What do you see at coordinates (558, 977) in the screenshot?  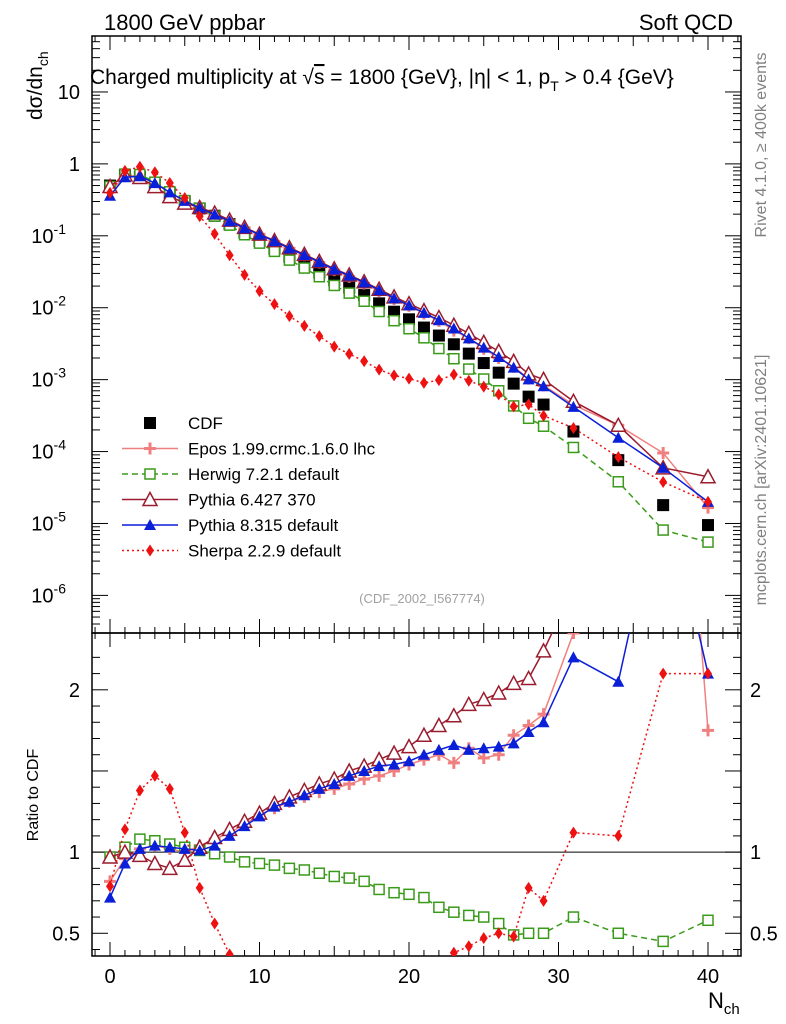 I see `x-tick-label: 30` at bounding box center [558, 977].